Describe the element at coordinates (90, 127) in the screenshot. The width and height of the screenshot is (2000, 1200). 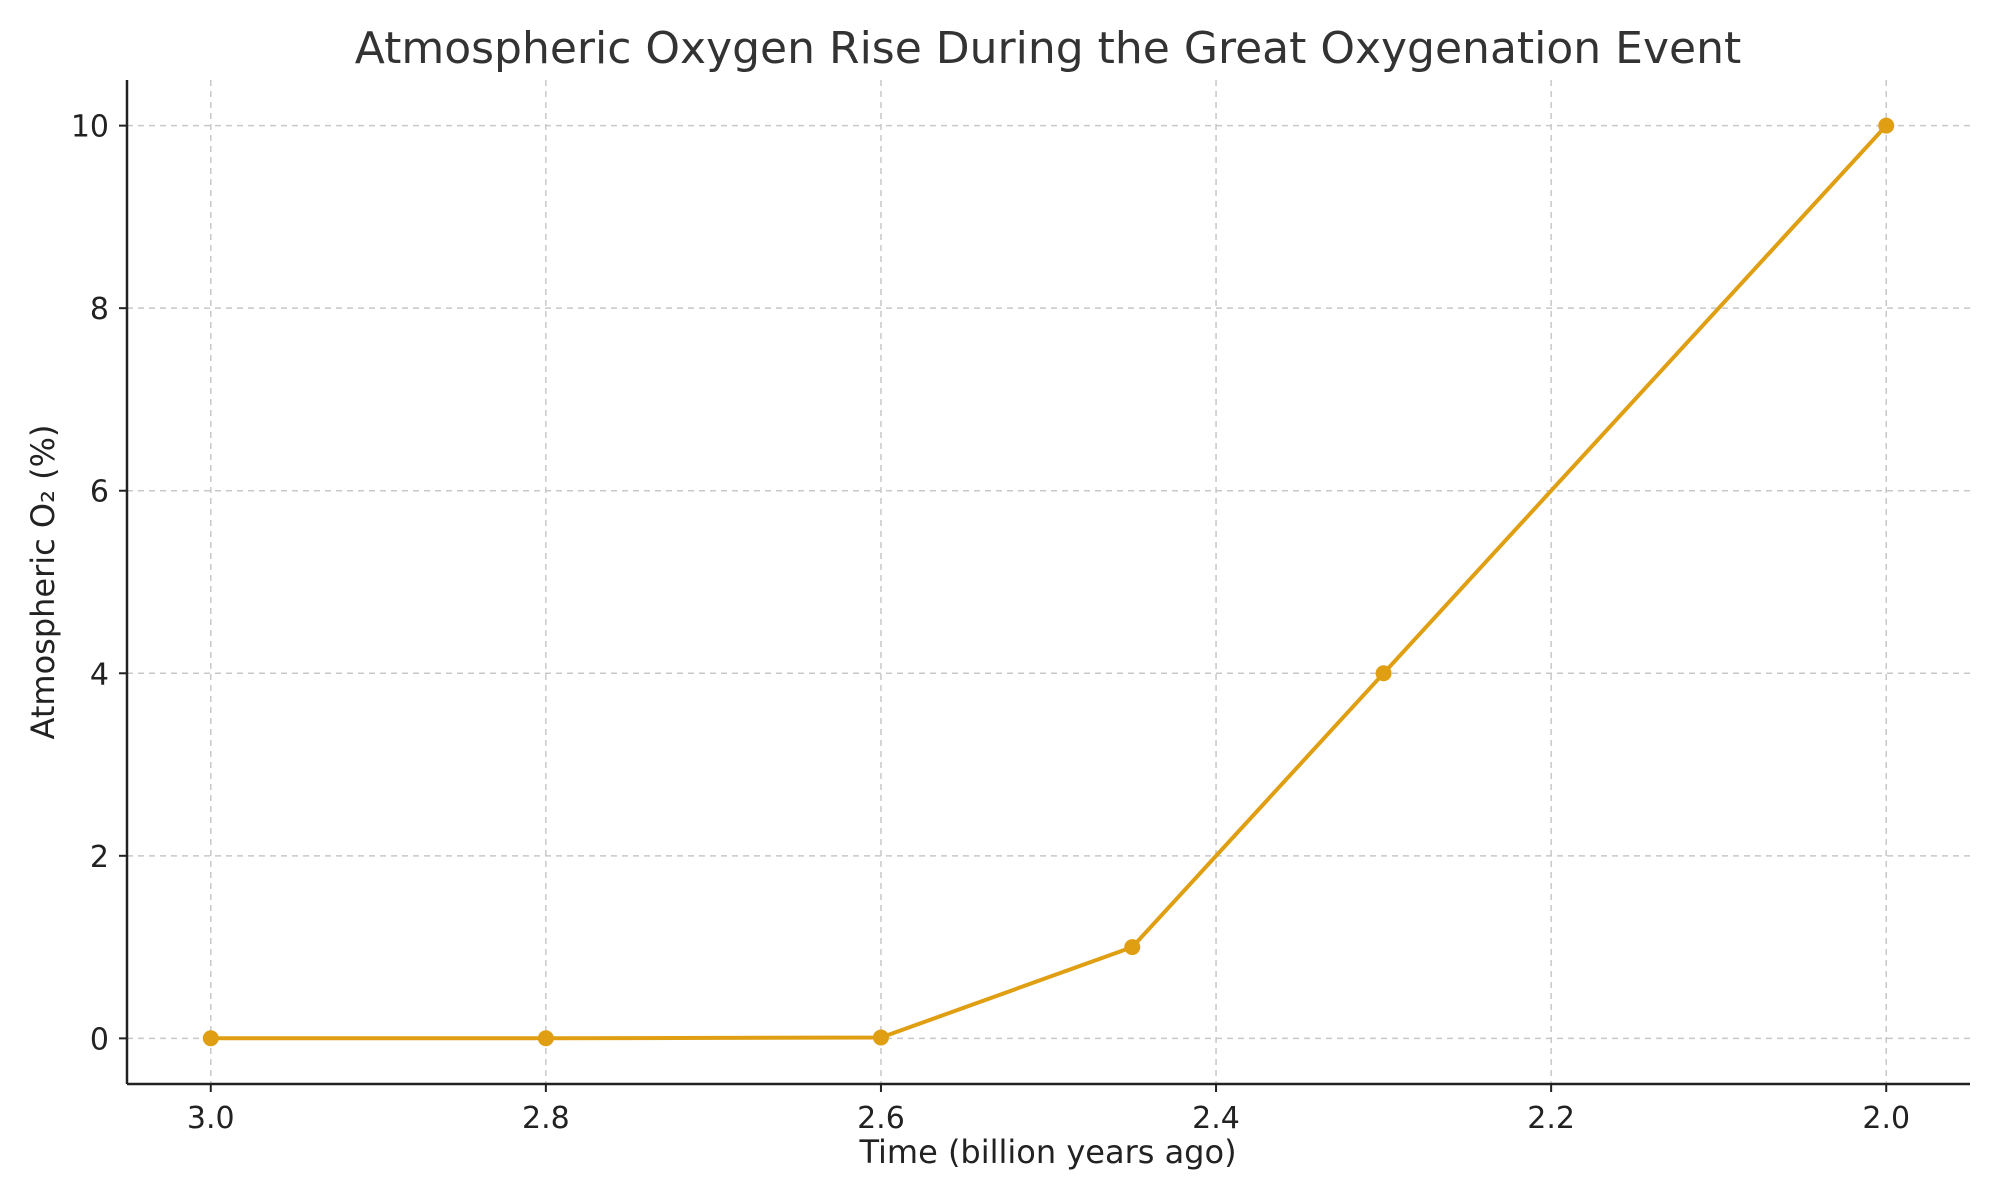
I see `y-tick-label: 10` at that location.